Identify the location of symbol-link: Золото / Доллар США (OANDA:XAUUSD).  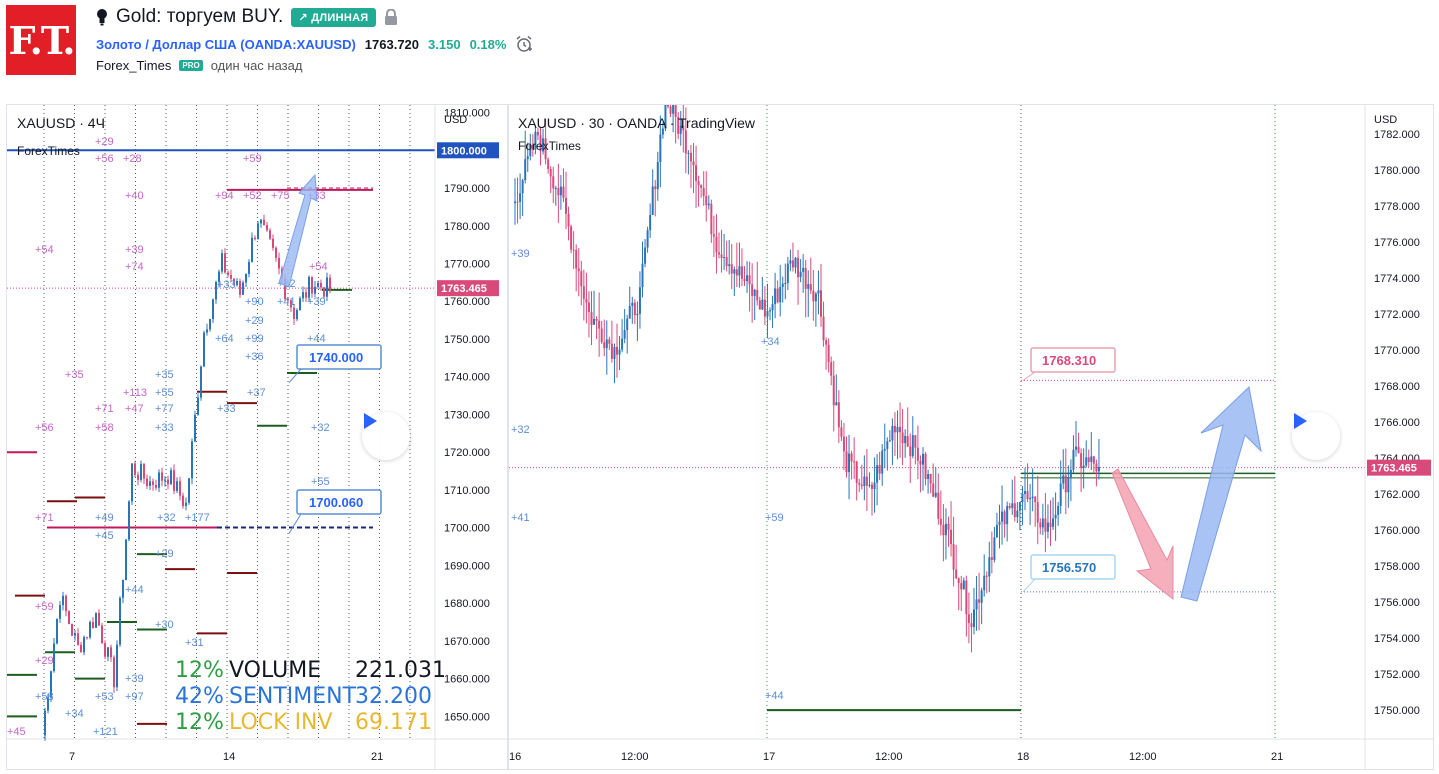
(226, 44).